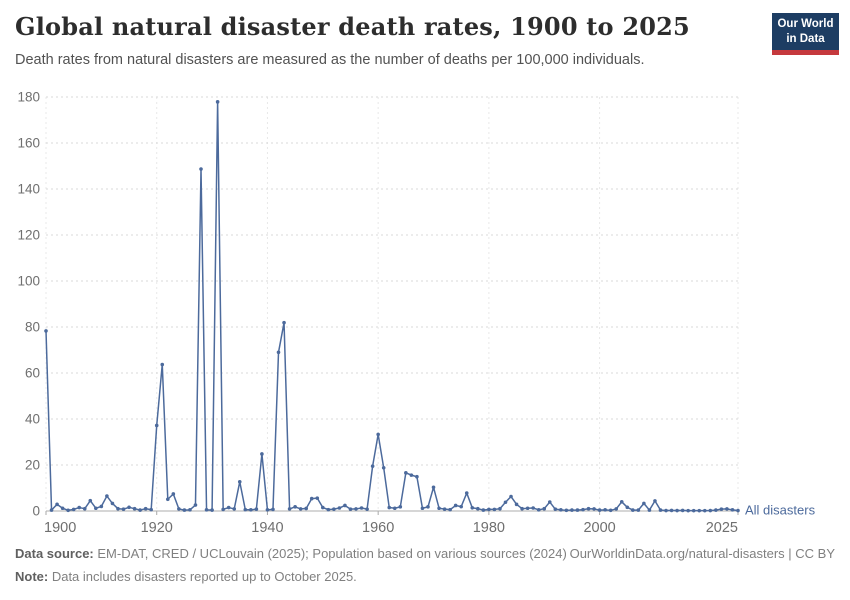  Describe the element at coordinates (805, 34) in the screenshot. I see `owid-logo: Our World in Data` at that location.